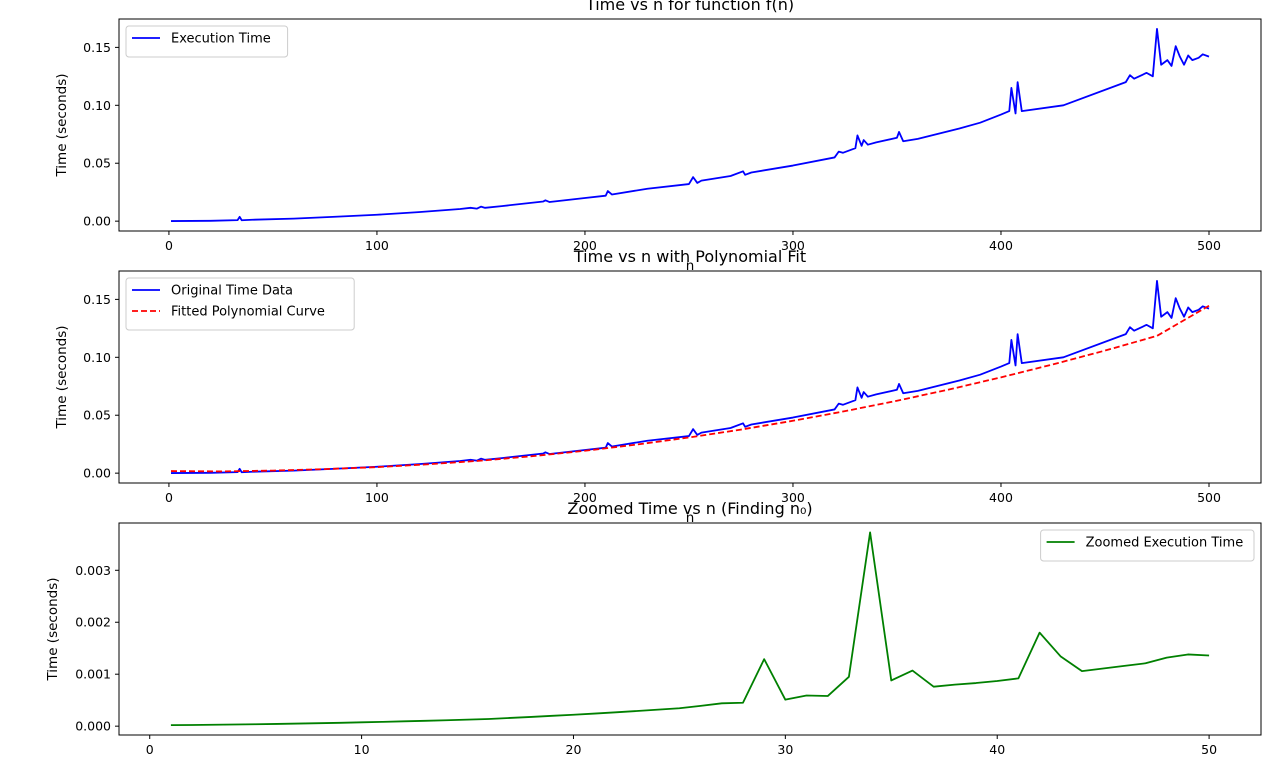 This screenshot has height=764, width=1280. What do you see at coordinates (1165, 543) in the screenshot?
I see `legend-label-1: Zoomed Execution Time` at bounding box center [1165, 543].